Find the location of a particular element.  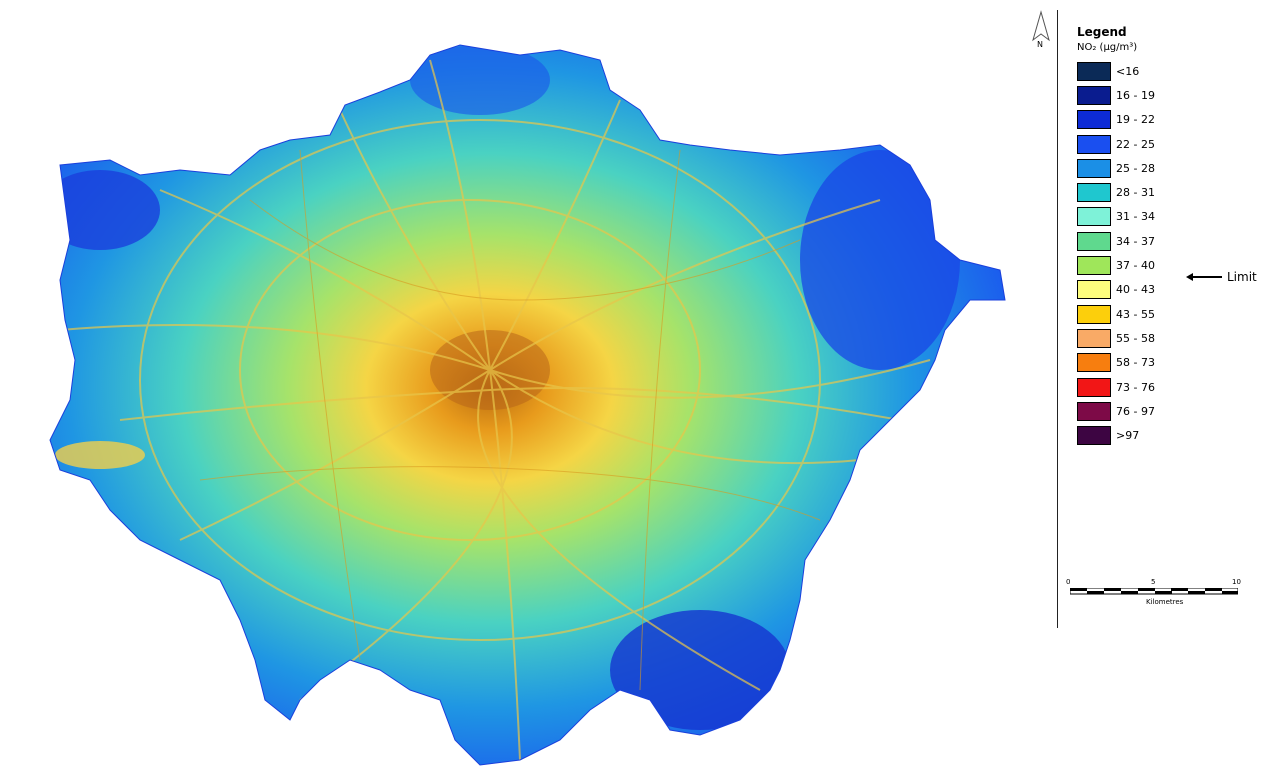

limit-annotation: Limit is located at coordinates (1221, 277).